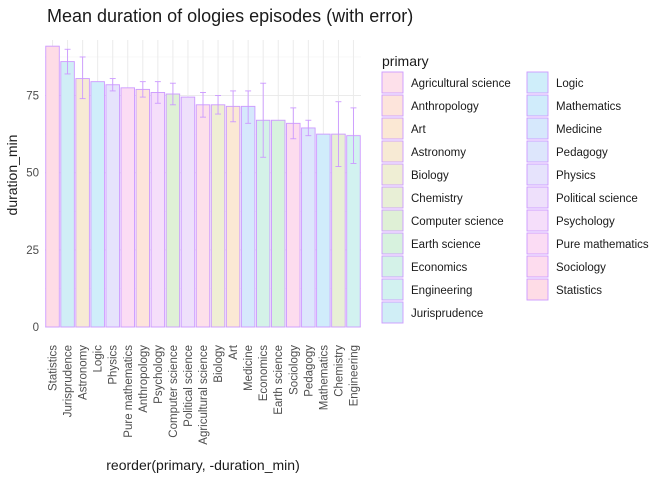  Describe the element at coordinates (294, 370) in the screenshot. I see `x-tick-label: Sociology` at that location.